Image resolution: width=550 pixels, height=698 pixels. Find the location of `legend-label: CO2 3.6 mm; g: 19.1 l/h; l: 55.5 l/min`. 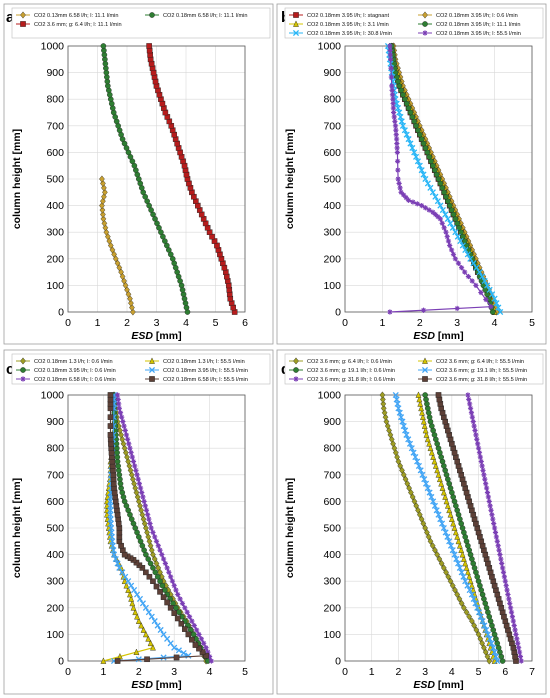

legend-label: CO2 3.6 mm; g: 19.1 l/h; l: 55.5 l/min is located at coordinates (481, 371).